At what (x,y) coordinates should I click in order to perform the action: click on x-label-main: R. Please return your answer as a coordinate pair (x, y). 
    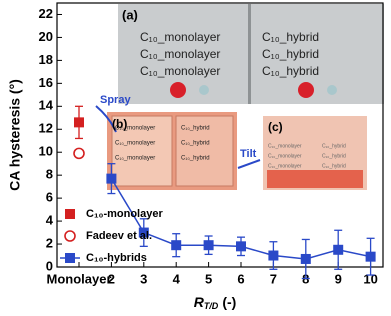
    Looking at the image, I should click on (199, 302).